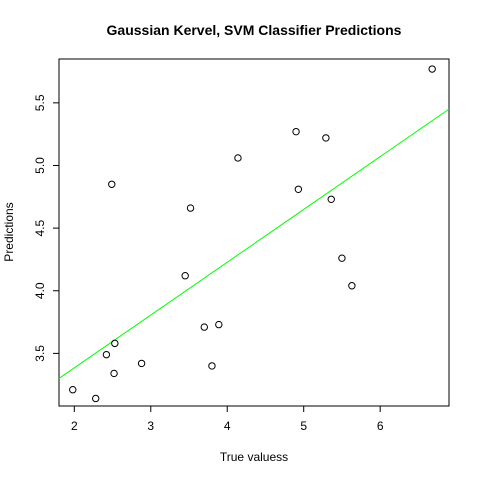  Describe the element at coordinates (40, 353) in the screenshot. I see `y-tick-label: 3.5` at that location.